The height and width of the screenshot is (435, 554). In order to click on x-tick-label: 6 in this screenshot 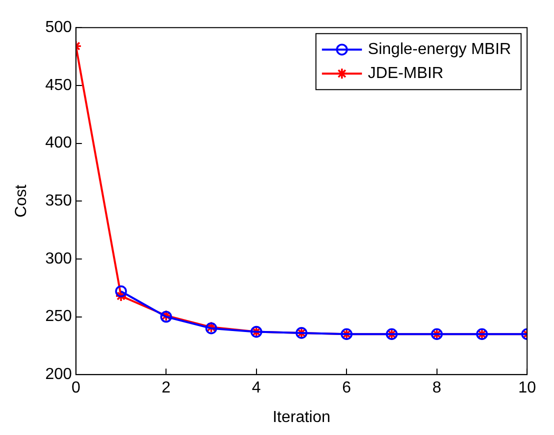, I will do `click(347, 388)`.